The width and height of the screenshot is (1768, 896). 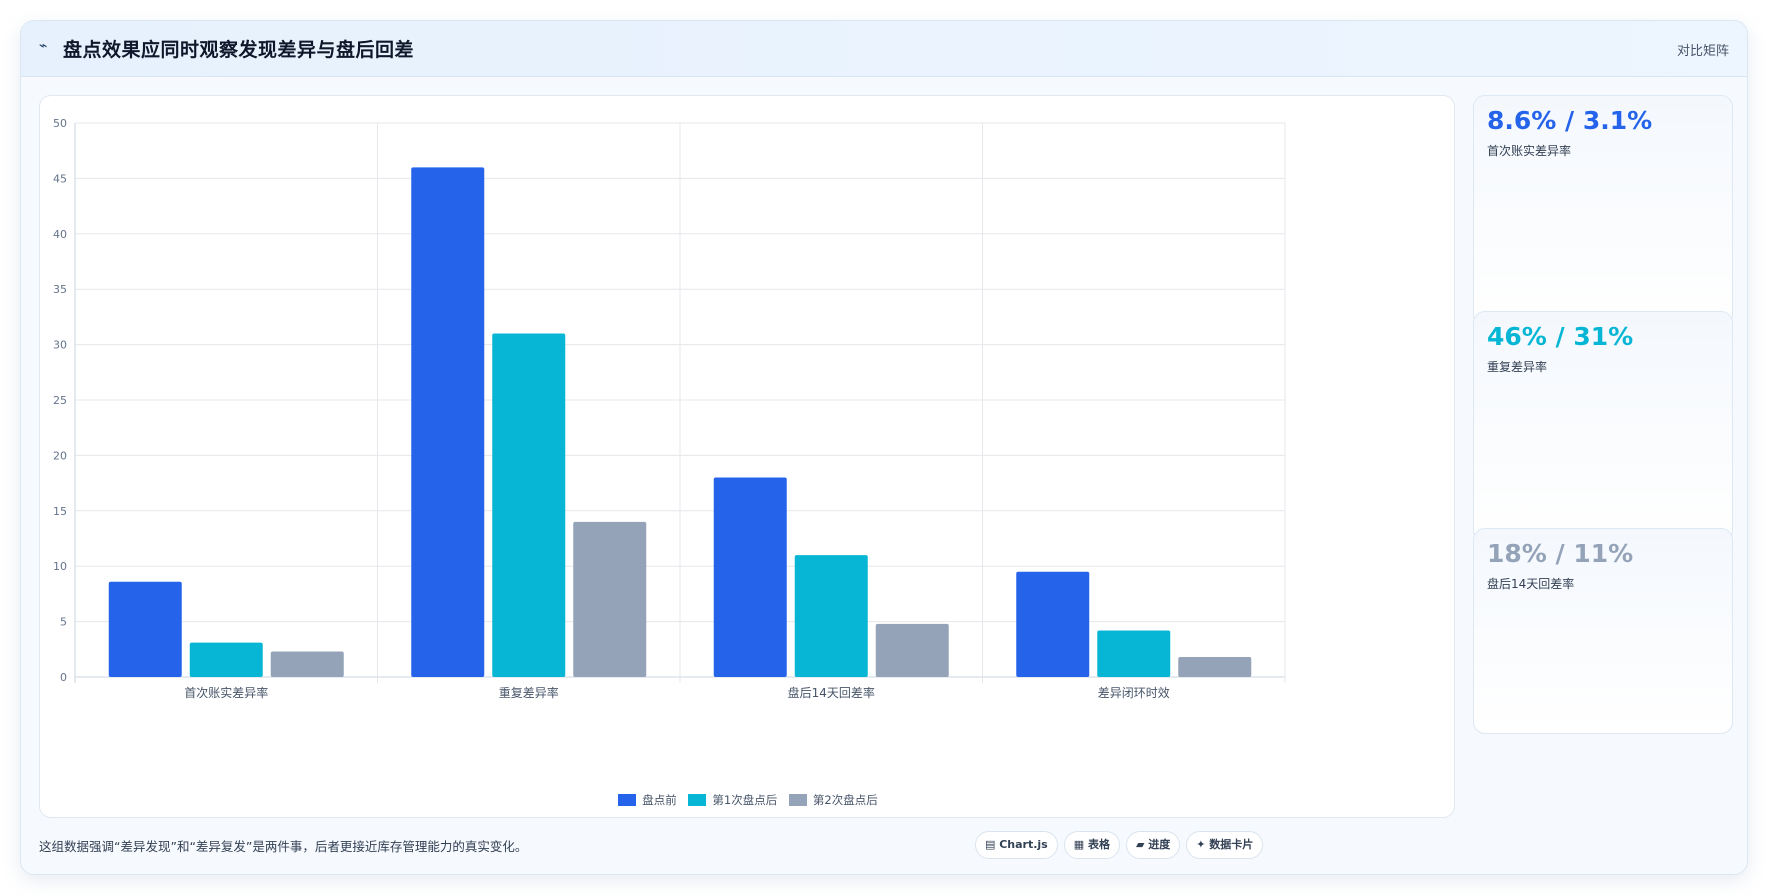 What do you see at coordinates (1134, 692) in the screenshot?
I see `x-tick-label: 差异闭环时效` at bounding box center [1134, 692].